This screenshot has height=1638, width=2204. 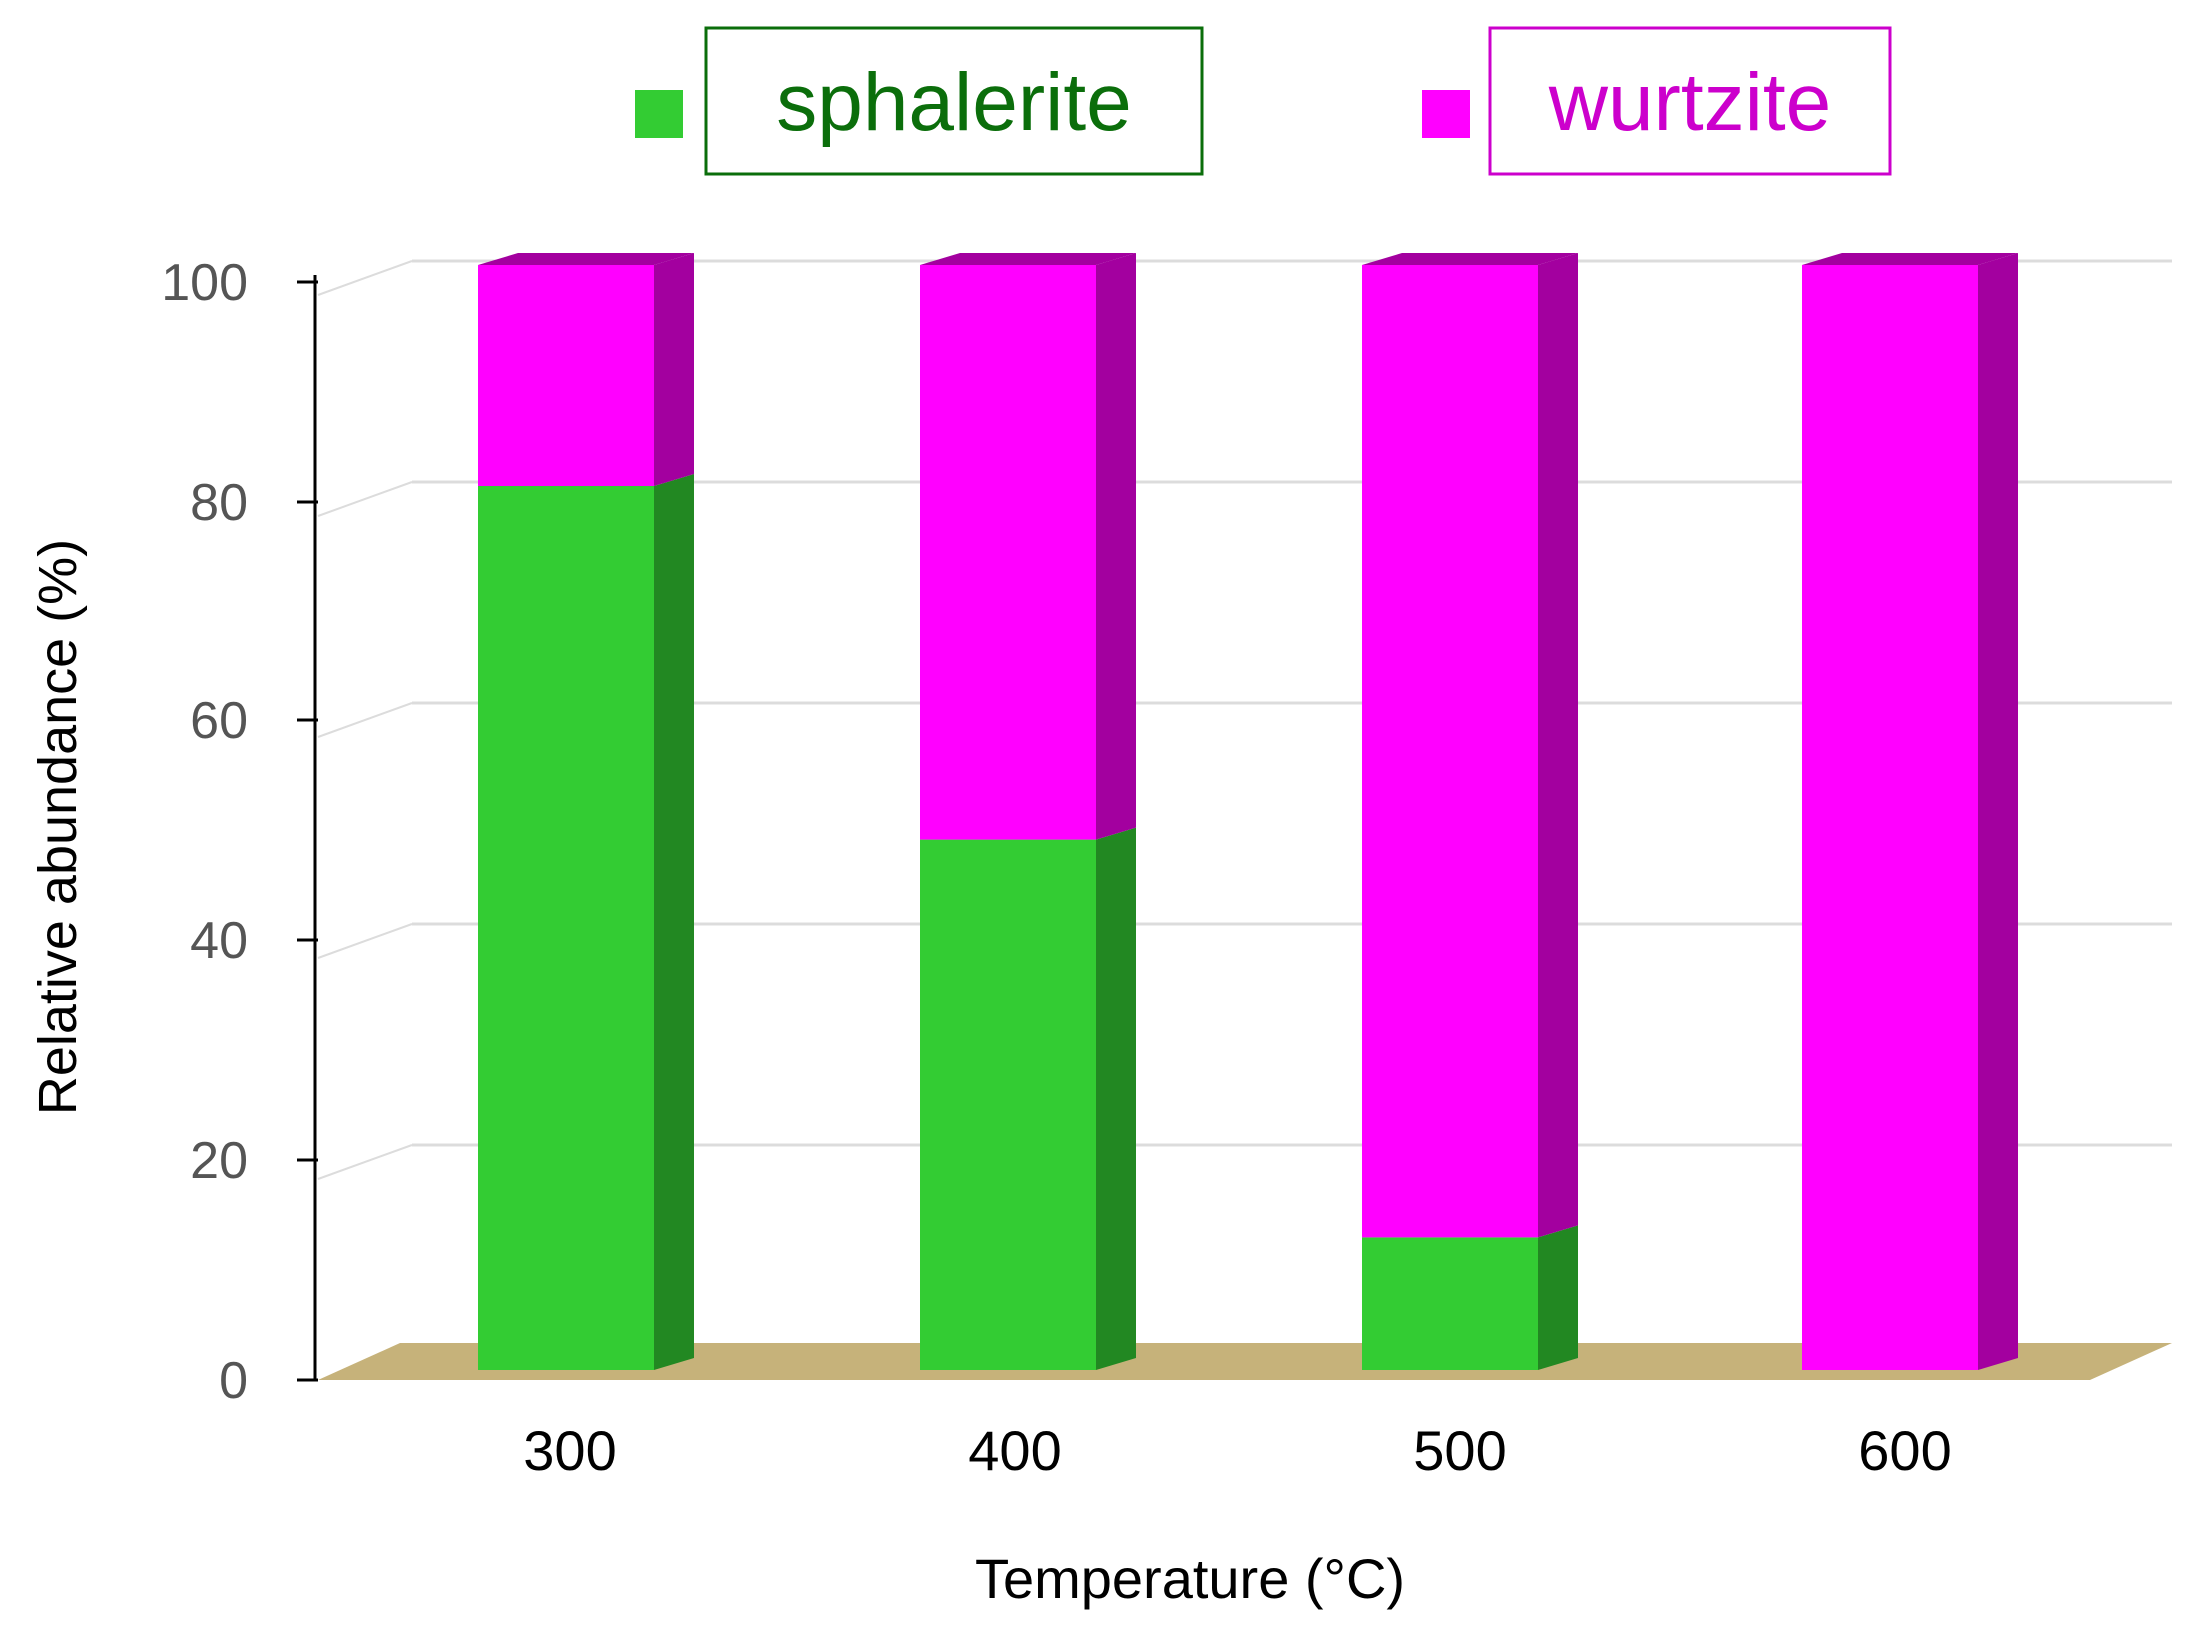 I want to click on x-tick-label: 400, so click(x=1014, y=1450).